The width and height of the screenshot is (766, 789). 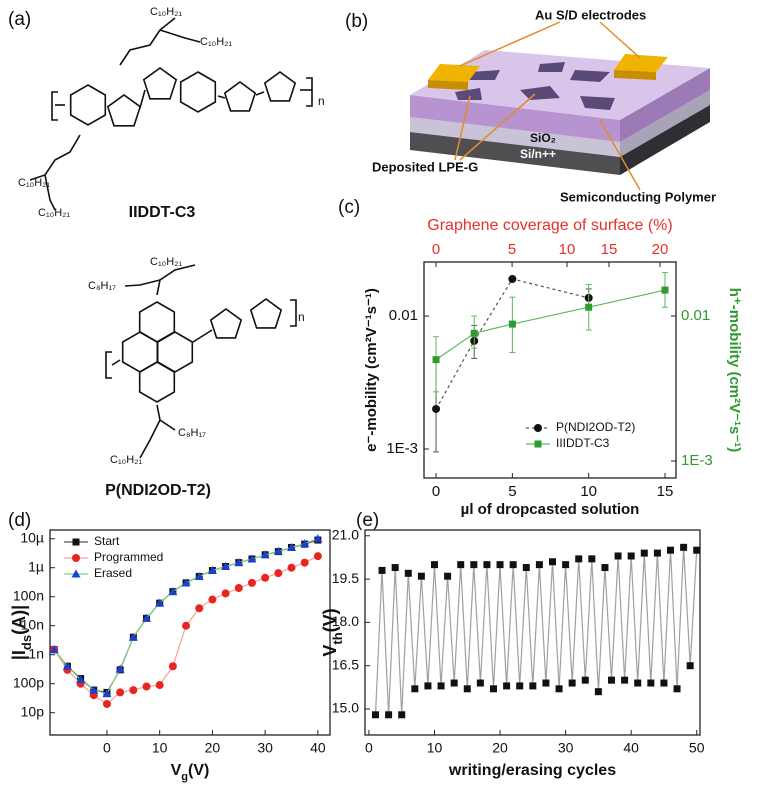 I want to click on axis-label-part: (A)|, so click(x=19, y=620).